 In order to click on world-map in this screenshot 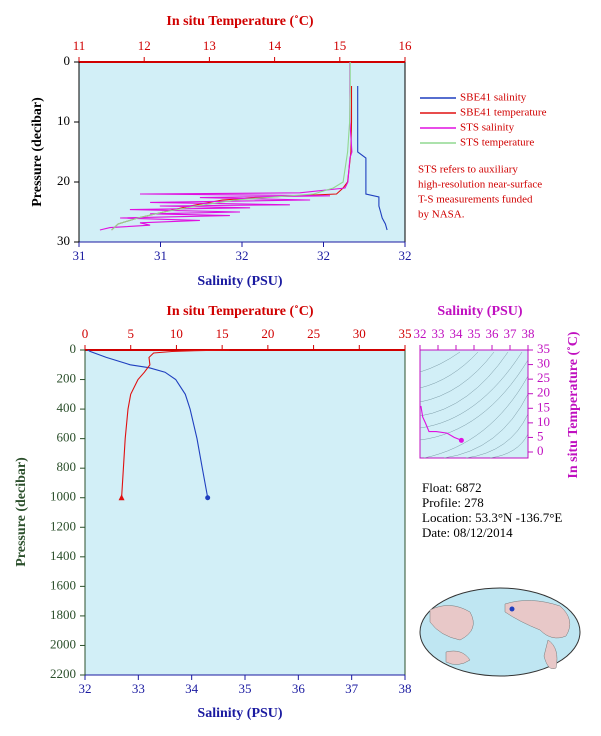, I will do `click(500, 632)`.